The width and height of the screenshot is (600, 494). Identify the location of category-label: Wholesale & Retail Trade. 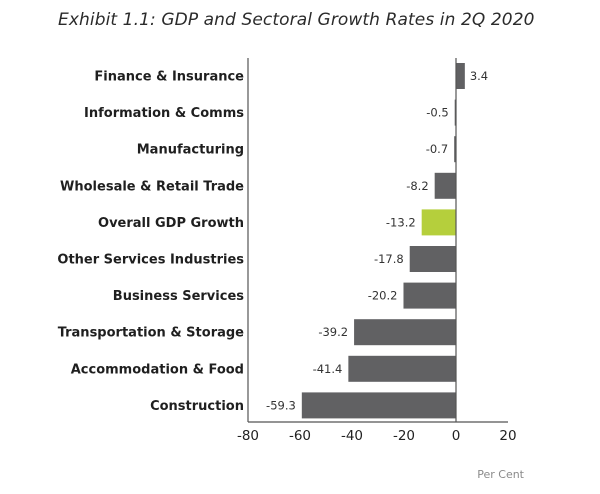
(152, 186).